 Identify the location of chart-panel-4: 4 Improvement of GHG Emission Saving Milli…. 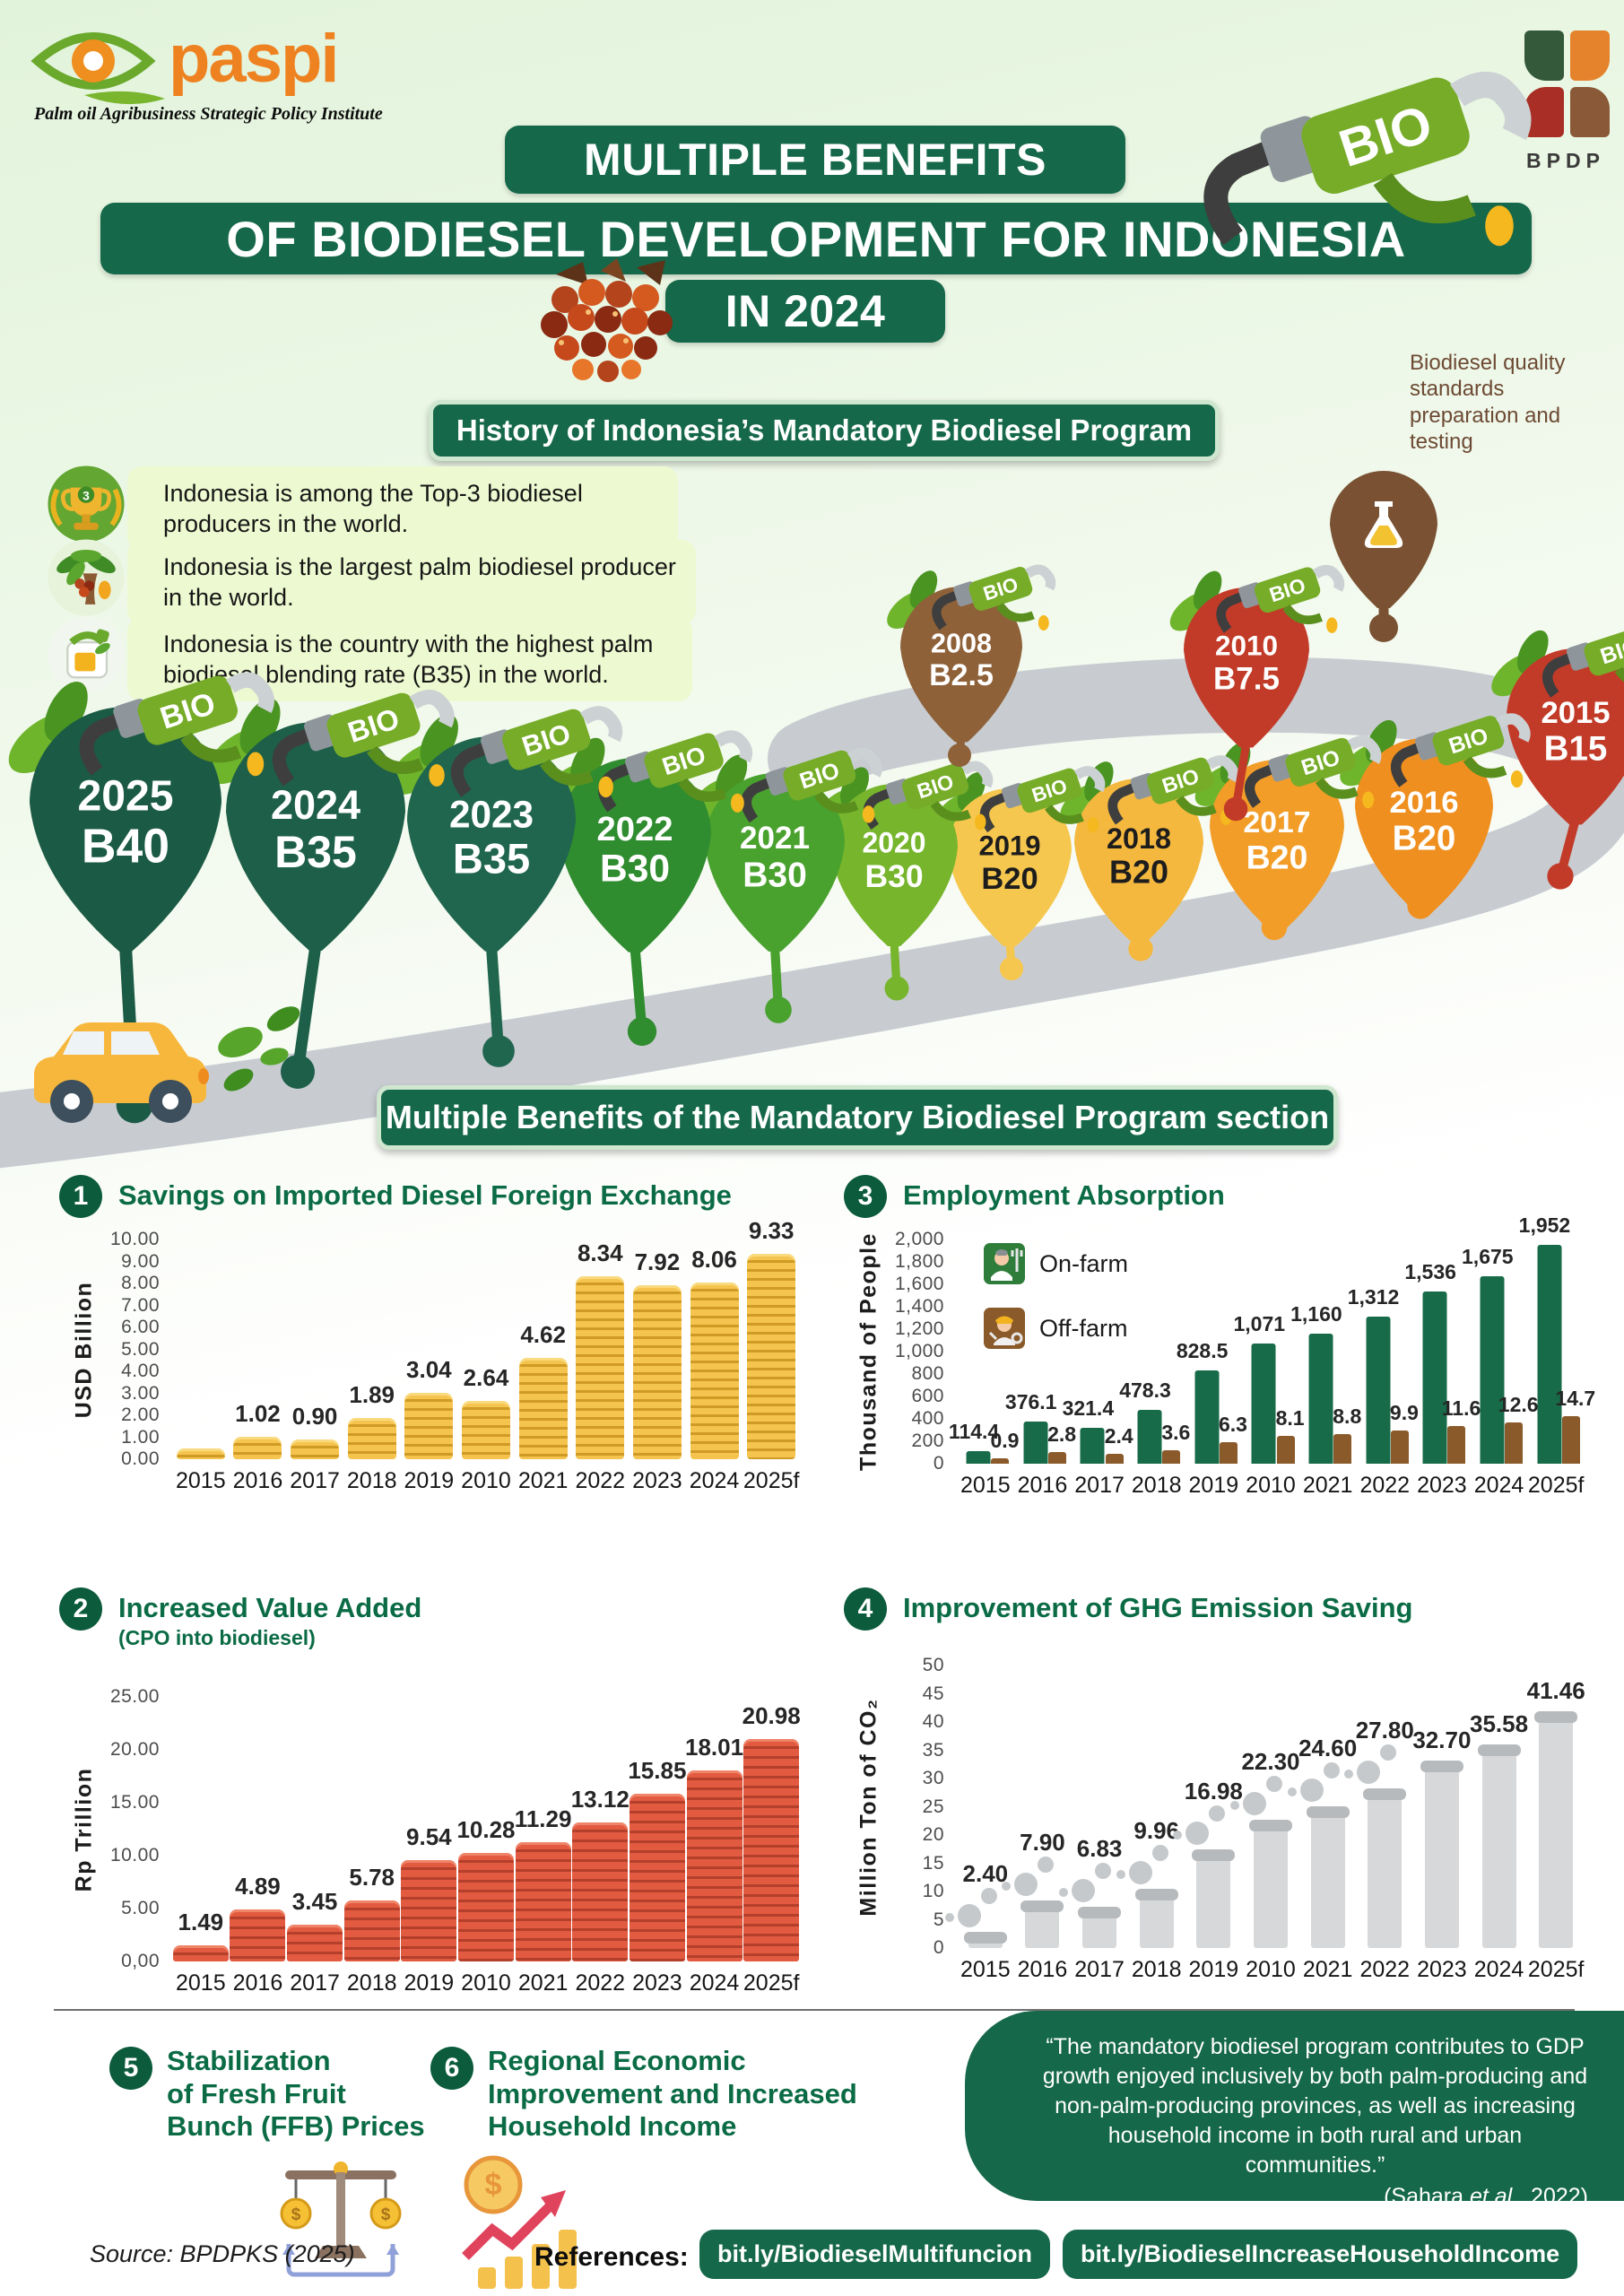
(1226, 1795).